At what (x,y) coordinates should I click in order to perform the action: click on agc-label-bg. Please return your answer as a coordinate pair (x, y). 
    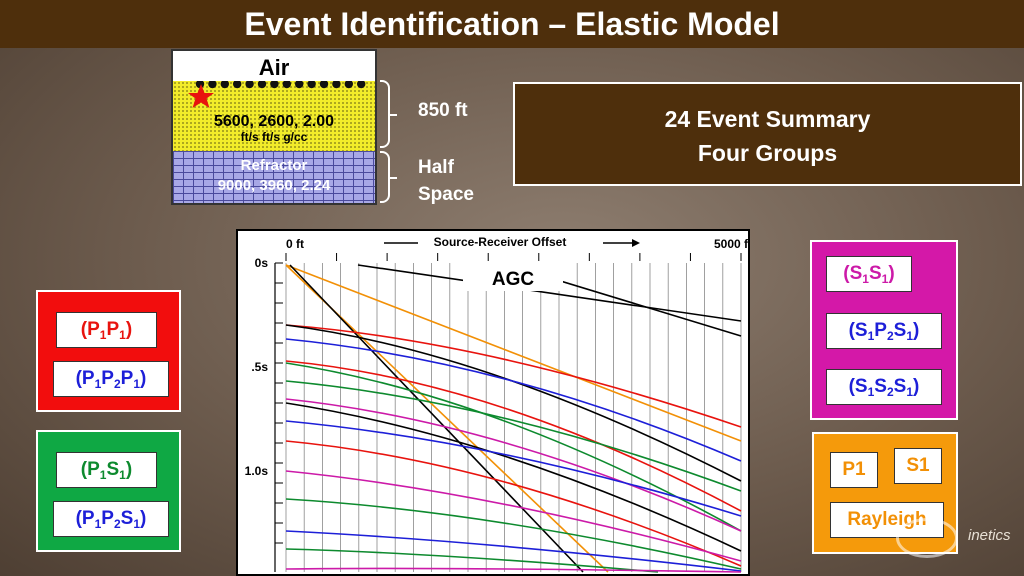
    Looking at the image, I should click on (513, 276).